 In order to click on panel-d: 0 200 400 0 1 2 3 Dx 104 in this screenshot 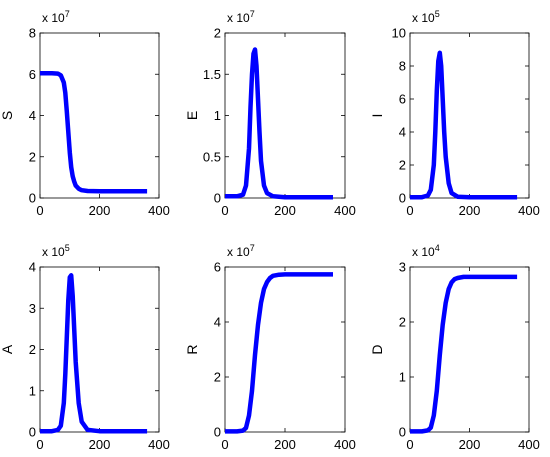, I will do `click(454, 347)`.